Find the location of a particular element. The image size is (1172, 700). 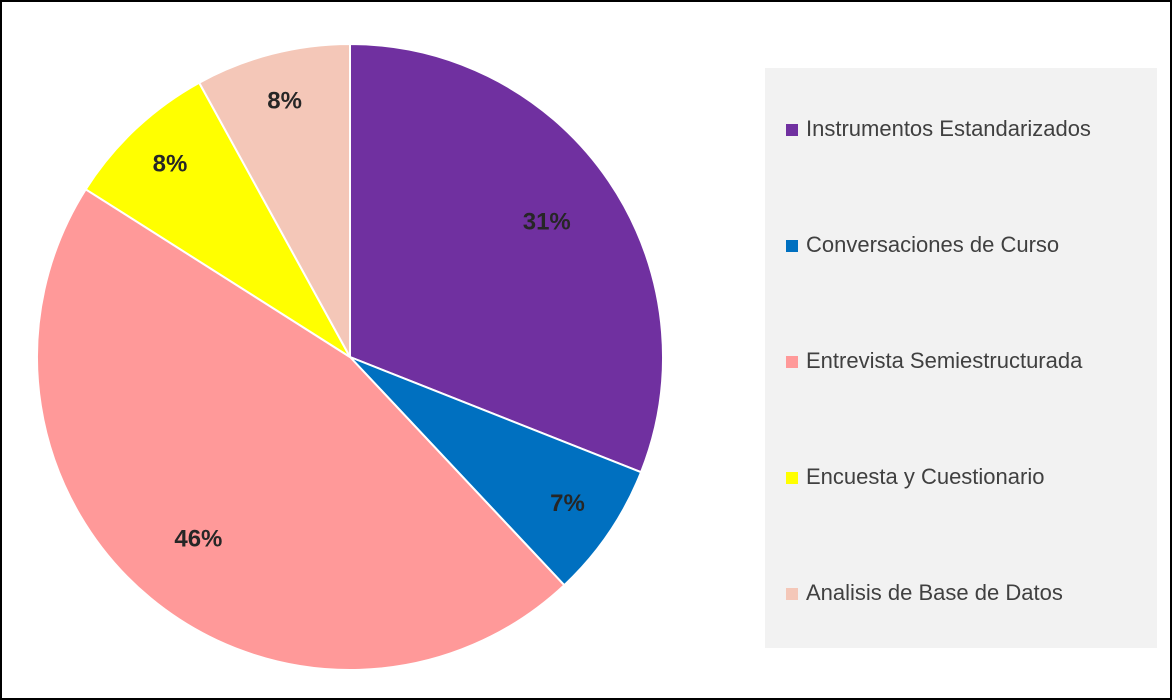

data-label: 31% is located at coordinates (547, 222).